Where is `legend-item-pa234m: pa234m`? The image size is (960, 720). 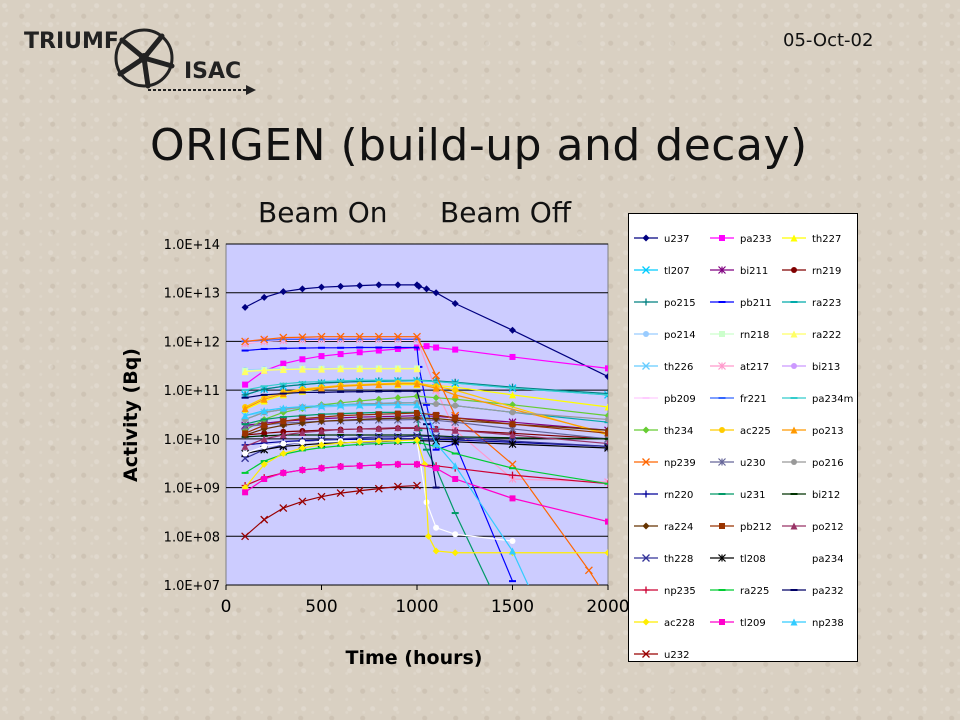
legend-item-pa234m: pa234m is located at coordinates (817, 399).